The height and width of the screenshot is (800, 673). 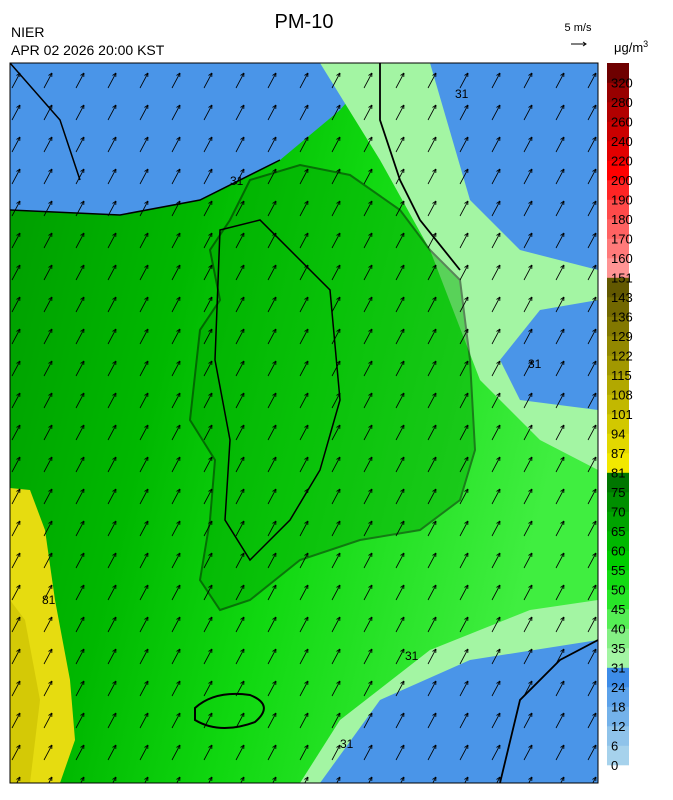 What do you see at coordinates (622, 161) in the screenshot?
I see `colorbar-label: 220` at bounding box center [622, 161].